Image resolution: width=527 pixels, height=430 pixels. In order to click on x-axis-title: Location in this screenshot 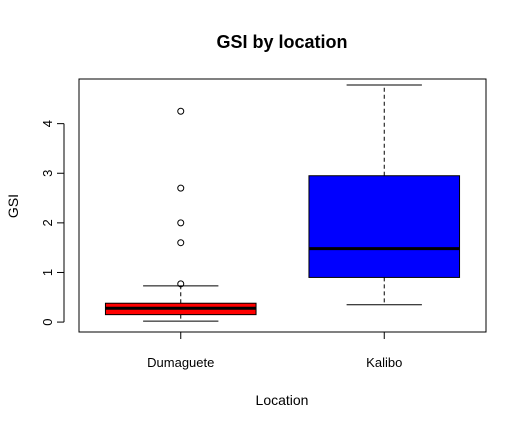, I will do `click(282, 400)`.